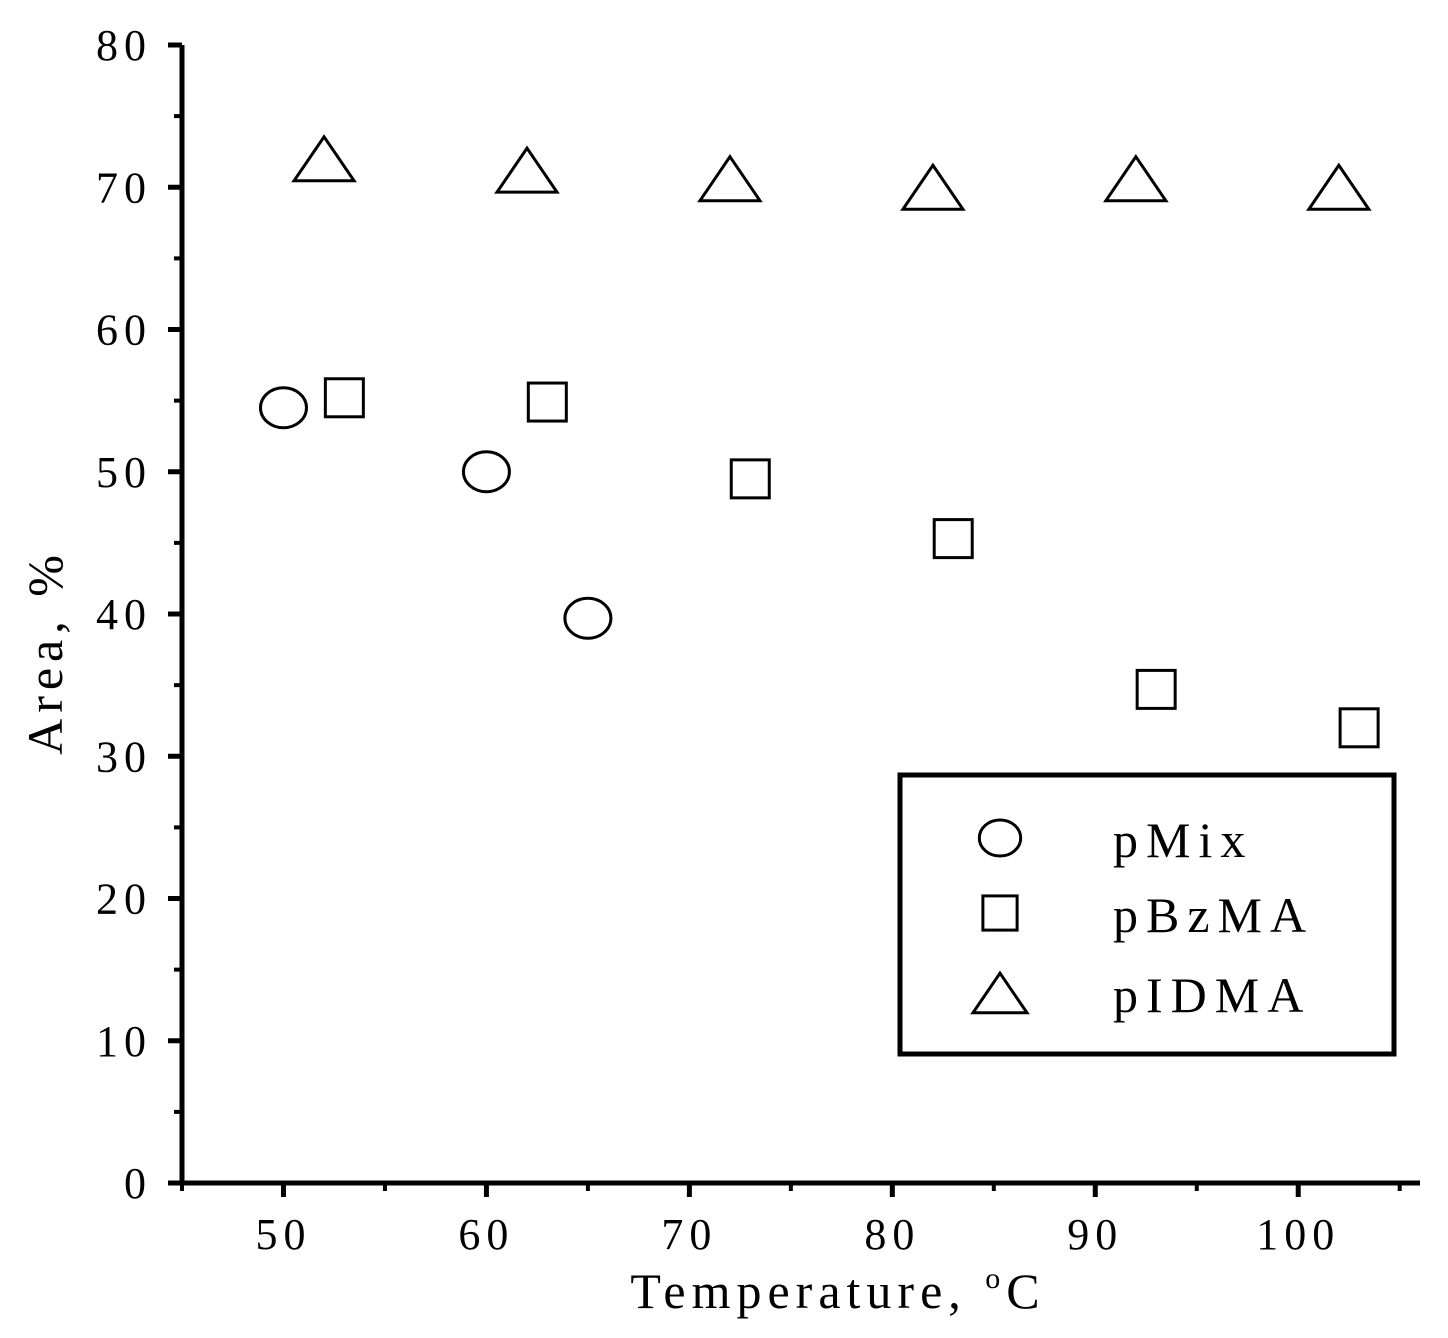  What do you see at coordinates (1000, 913) in the screenshot?
I see `legend-marker-pbzma` at bounding box center [1000, 913].